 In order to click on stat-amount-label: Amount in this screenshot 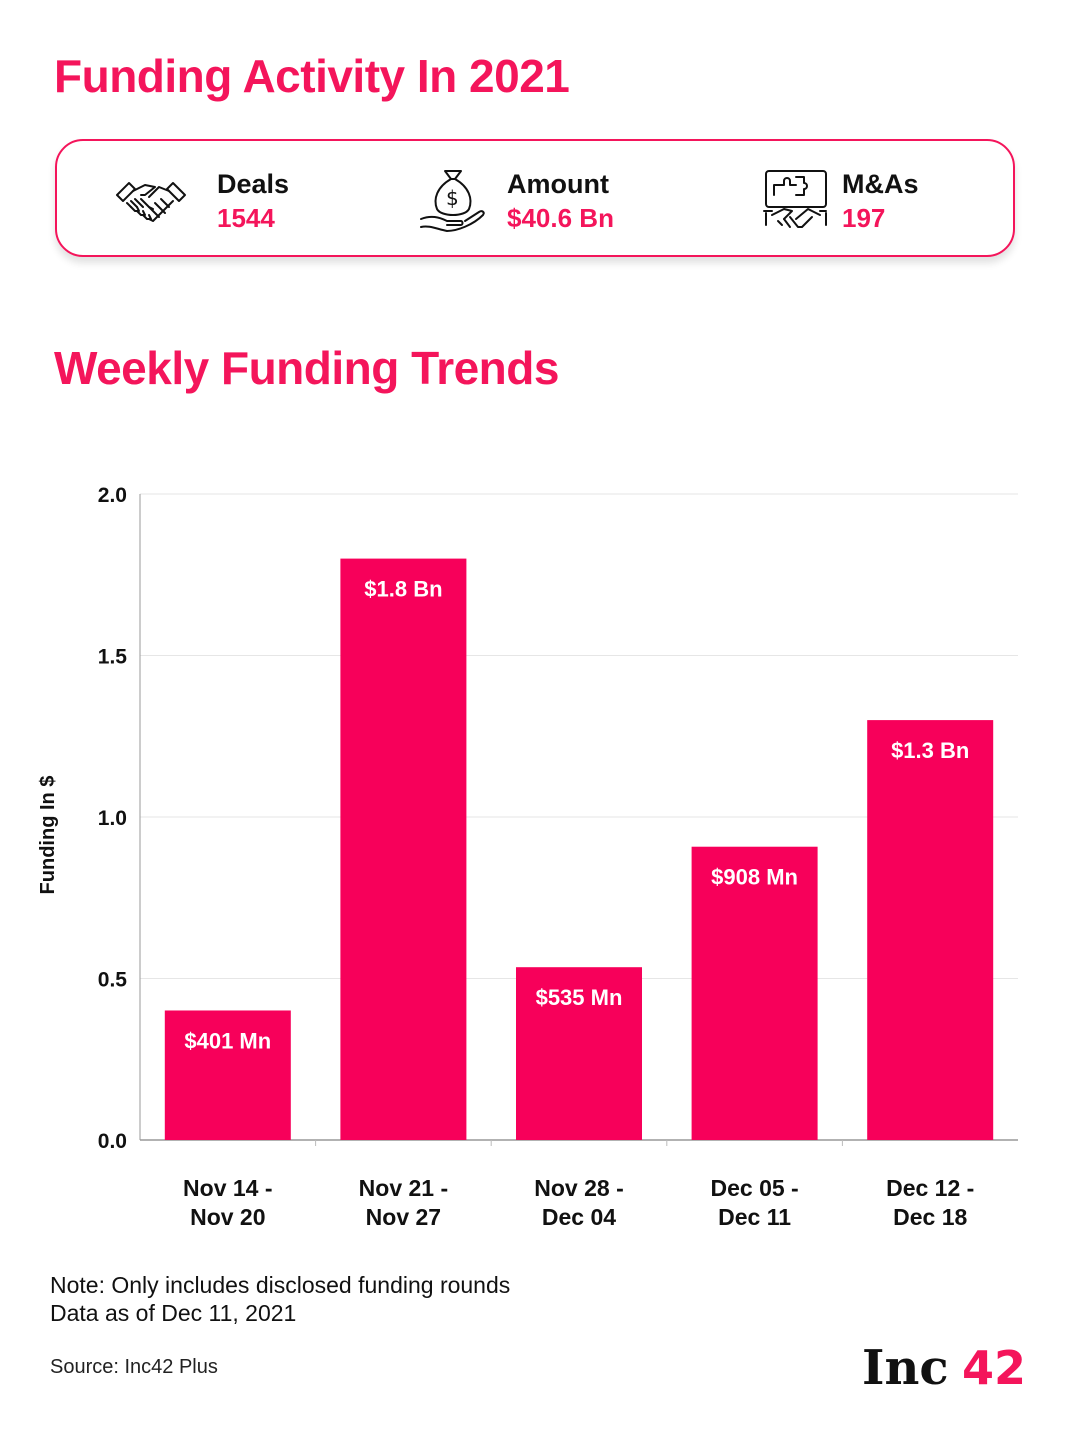, I will do `click(558, 184)`.